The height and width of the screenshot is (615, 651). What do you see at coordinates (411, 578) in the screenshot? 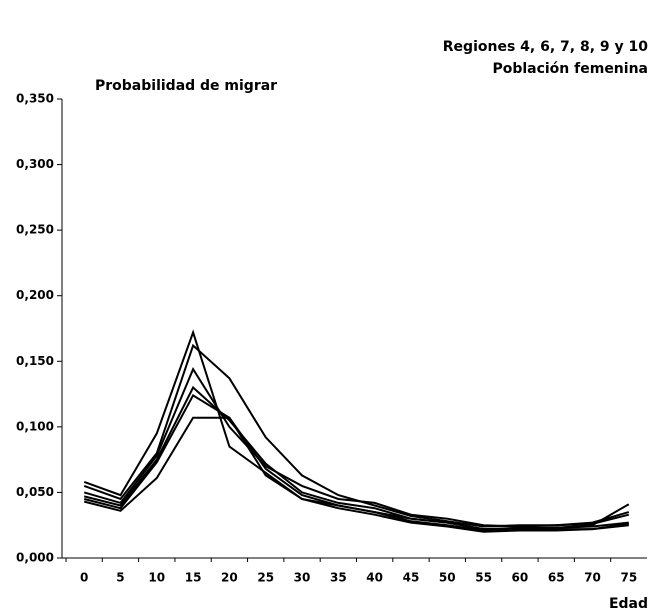
I see `x-tick-label: 45` at bounding box center [411, 578].